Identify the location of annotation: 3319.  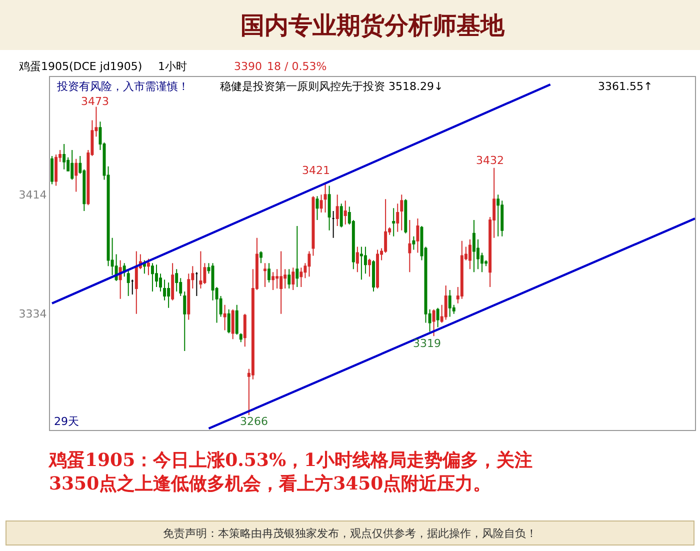
(427, 343).